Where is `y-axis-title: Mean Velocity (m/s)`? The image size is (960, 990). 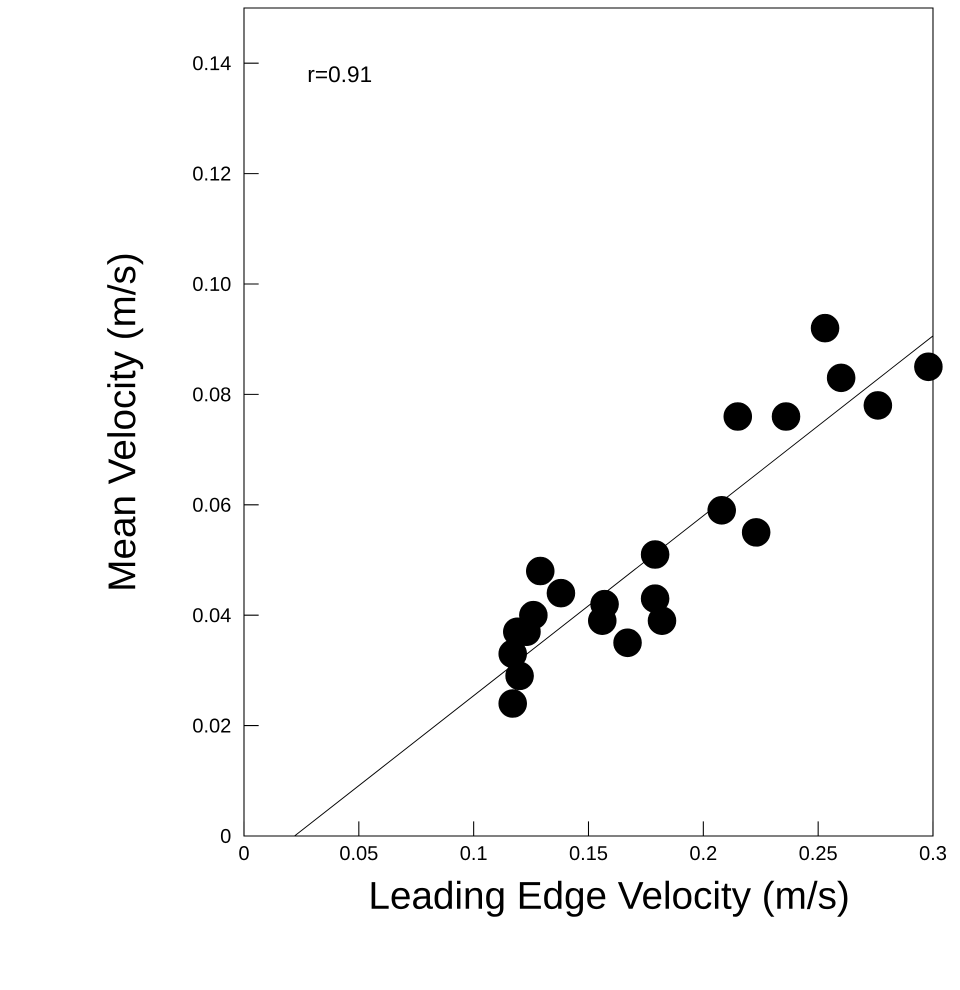 y-axis-title: Mean Velocity (m/s) is located at coordinates (125, 421).